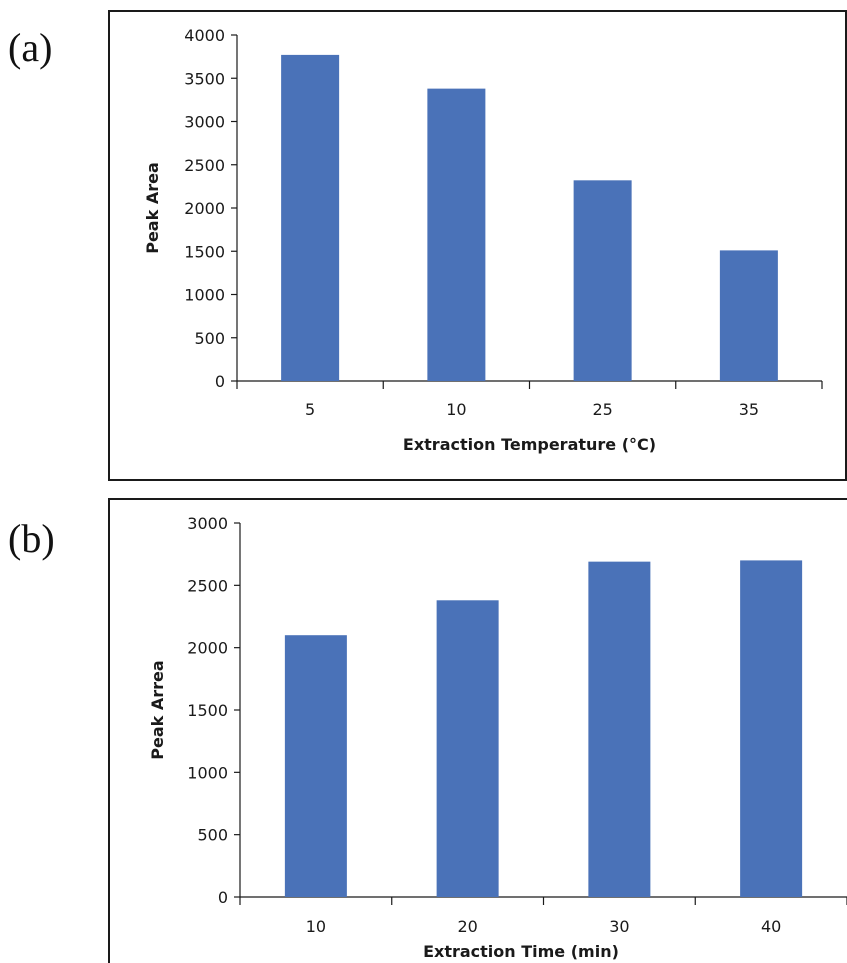 This screenshot has height=963, width=847. What do you see at coordinates (207, 523) in the screenshot?
I see `chart-b-y-tick-label: 3000` at bounding box center [207, 523].